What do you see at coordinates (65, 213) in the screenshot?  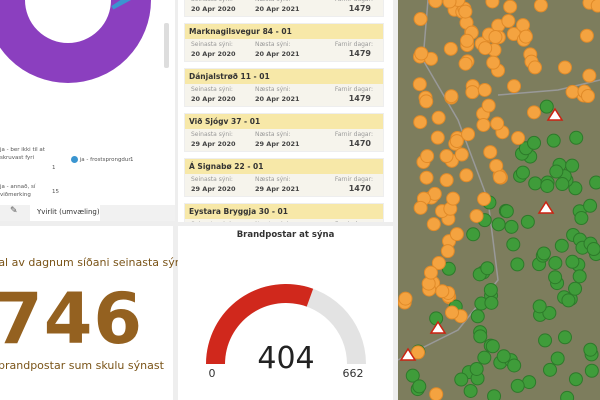 I see `tab-overview: Yvirlit (umvæling)` at bounding box center [65, 213].